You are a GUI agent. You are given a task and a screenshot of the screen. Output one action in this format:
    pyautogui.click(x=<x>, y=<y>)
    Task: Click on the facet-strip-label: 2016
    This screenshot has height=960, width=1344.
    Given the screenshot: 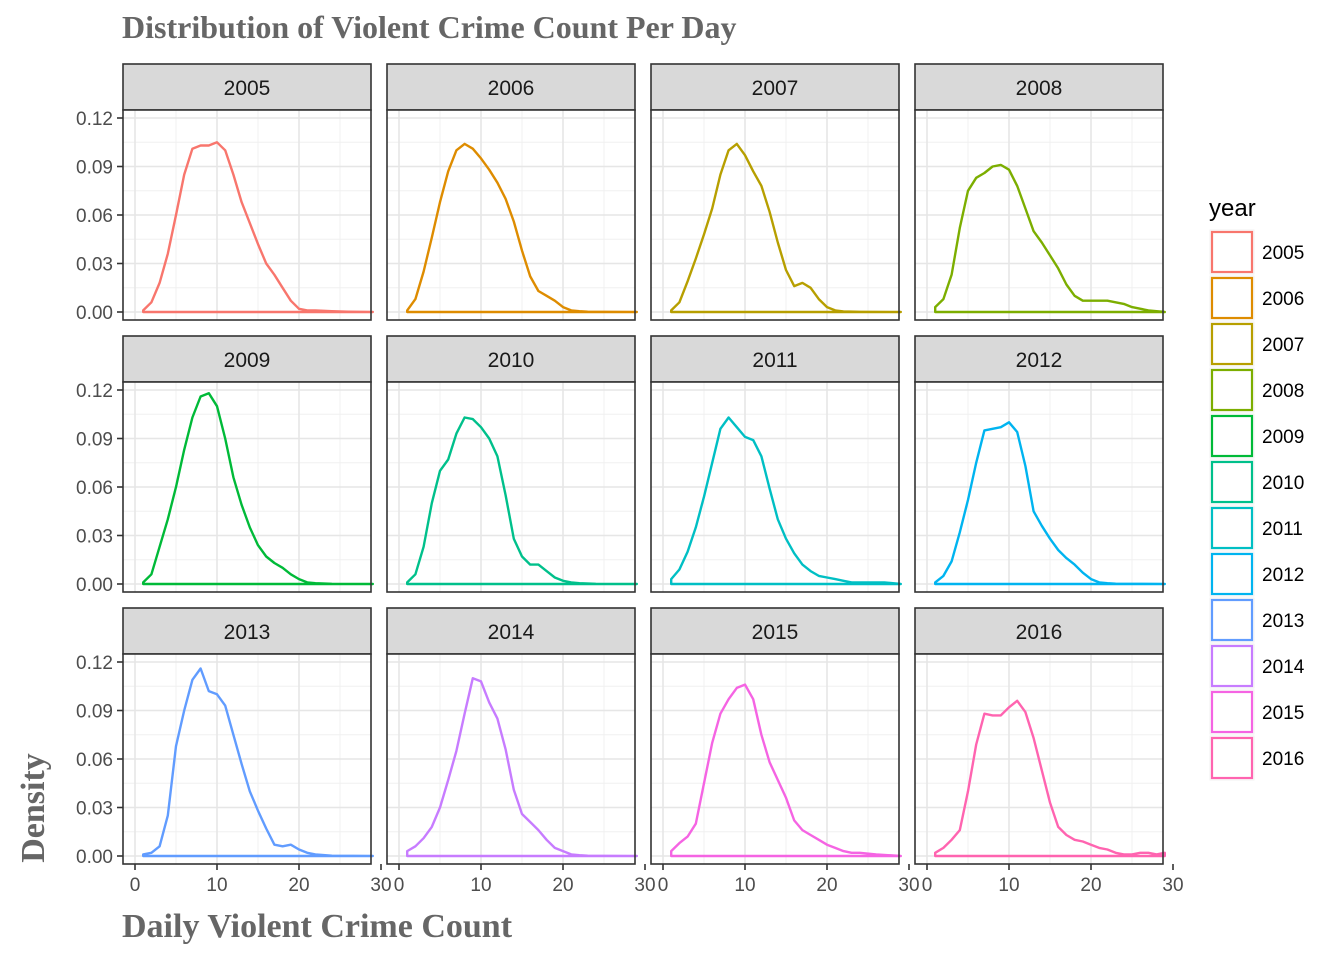 What is the action you would take?
    pyautogui.click(x=1039, y=632)
    